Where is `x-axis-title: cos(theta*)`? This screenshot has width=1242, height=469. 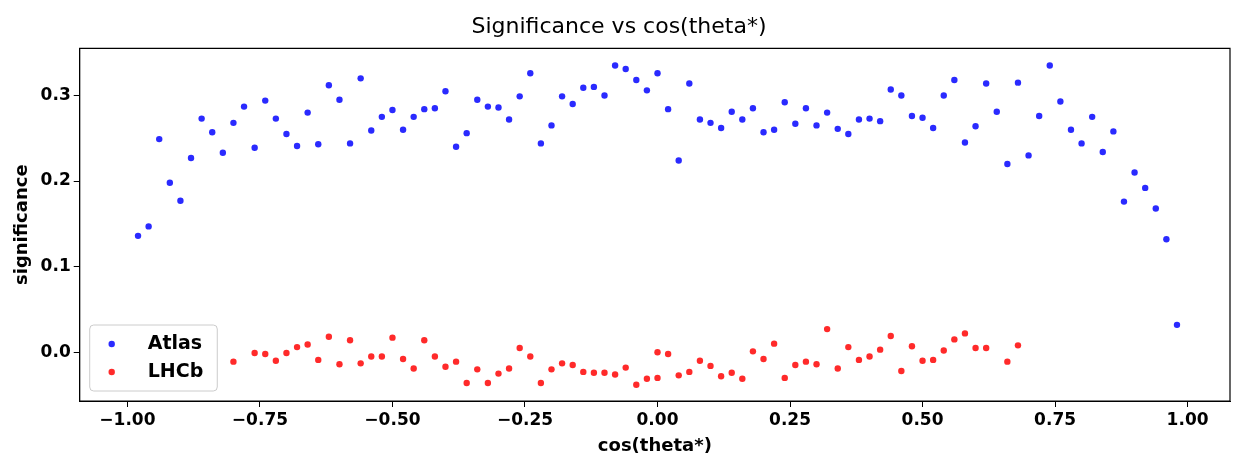 x-axis-title: cos(theta*) is located at coordinates (654, 444).